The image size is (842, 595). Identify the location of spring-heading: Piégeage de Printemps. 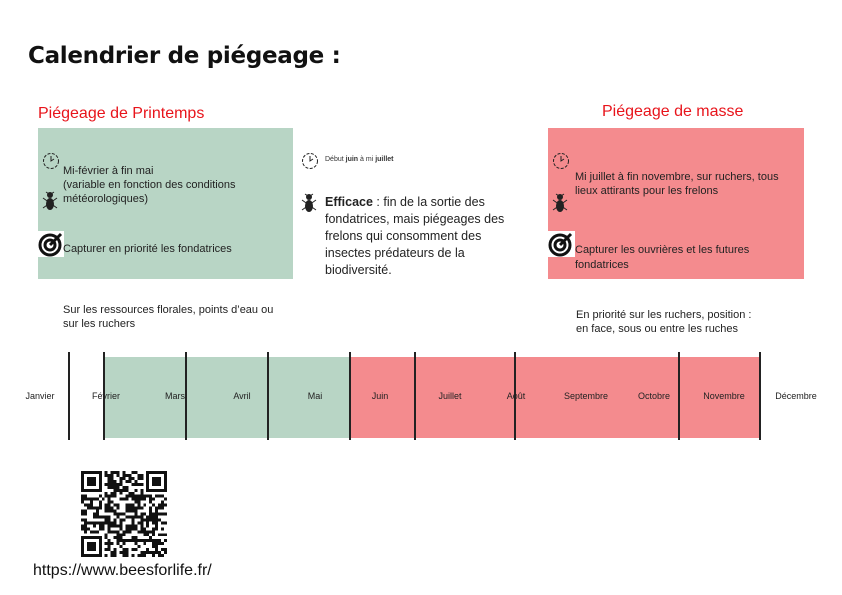
(121, 113).